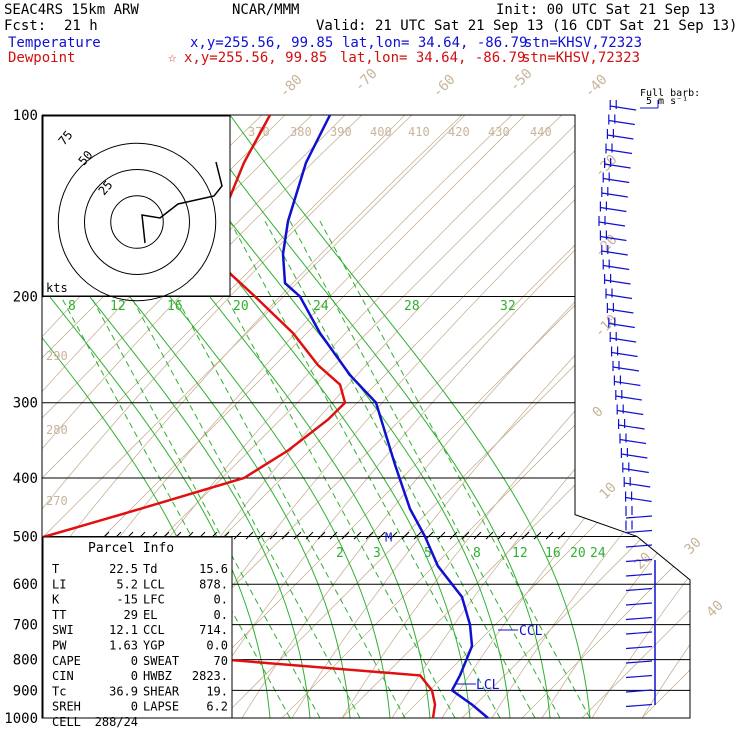  What do you see at coordinates (150, 615) in the screenshot?
I see `parcel-param-name: EL` at bounding box center [150, 615].